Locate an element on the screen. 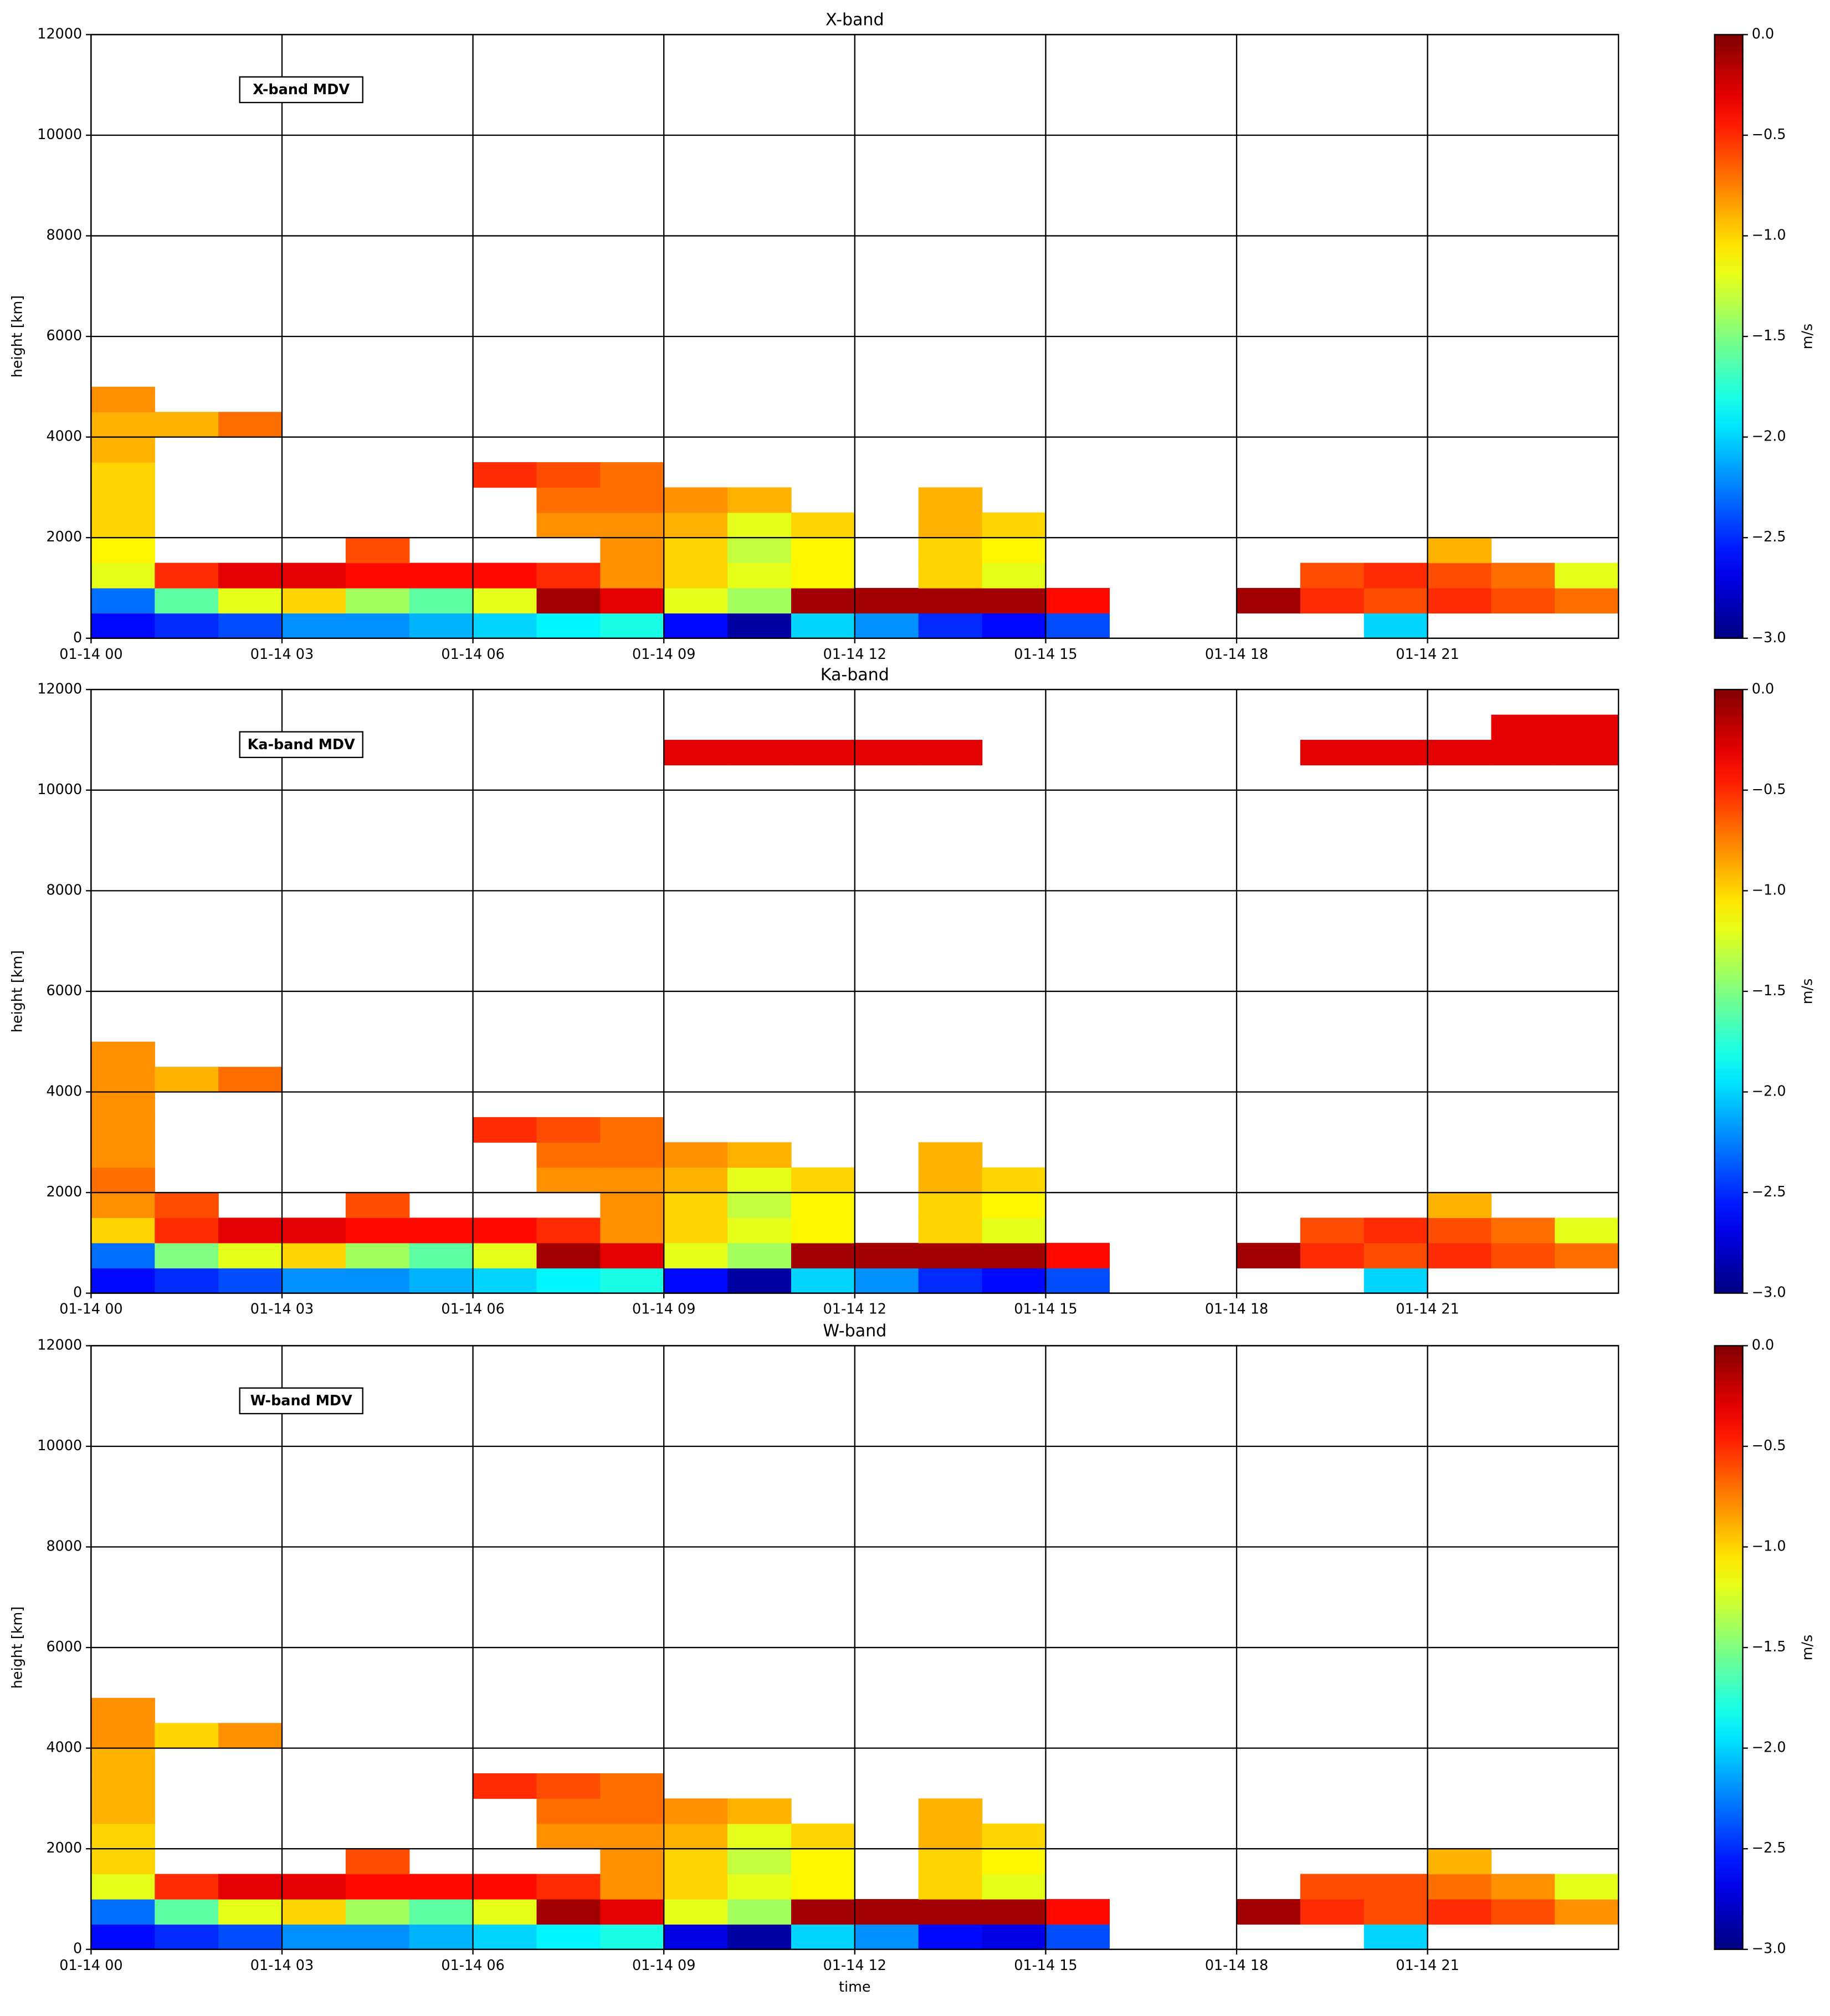  colorbar-tick-label: 0.0 is located at coordinates (1763, 33).